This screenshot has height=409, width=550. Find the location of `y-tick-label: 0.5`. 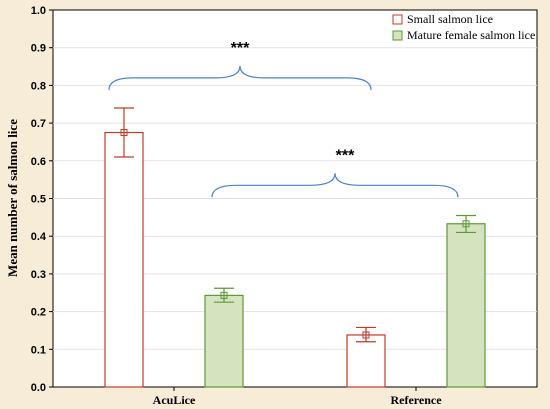

y-tick-label: 0.5 is located at coordinates (38, 200).